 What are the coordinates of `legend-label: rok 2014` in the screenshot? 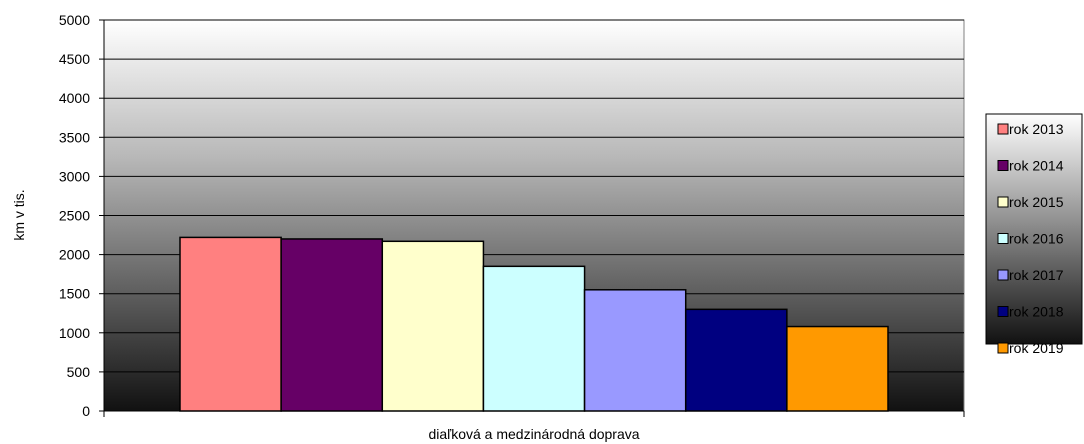 It's located at (1036, 166).